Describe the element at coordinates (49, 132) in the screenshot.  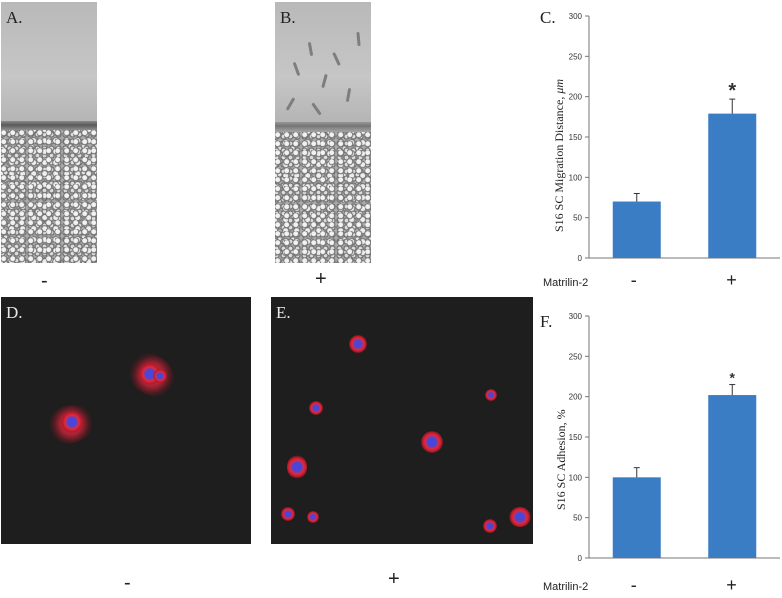
I see `micrograph-a: A.` at that location.